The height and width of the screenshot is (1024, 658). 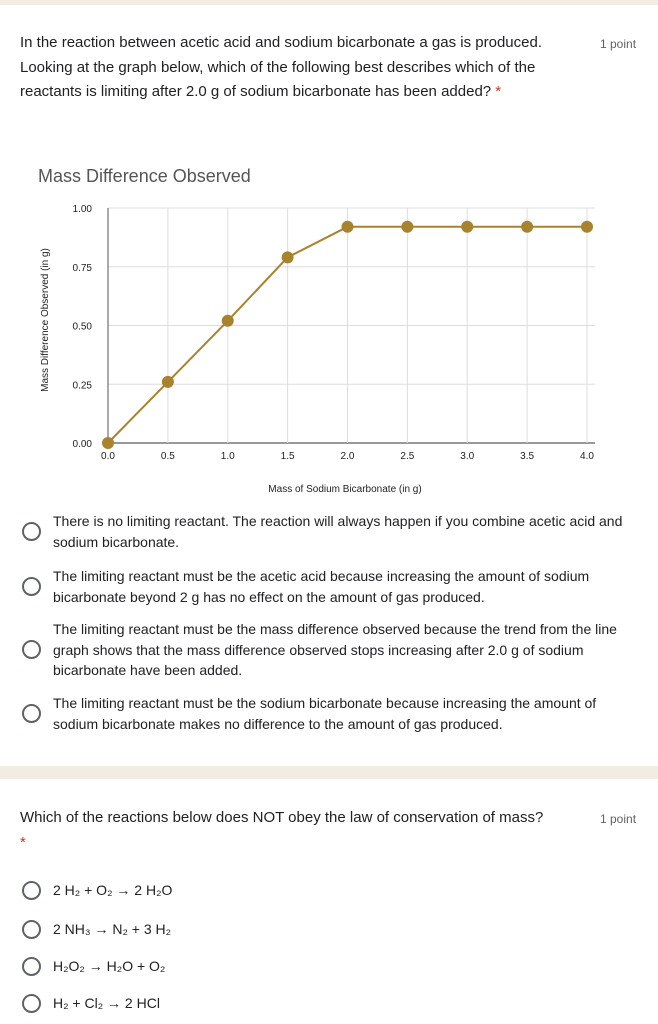 I want to click on q2-option-2: 2 NH₃ → N₂ + 3 H₂, so click(x=327, y=929).